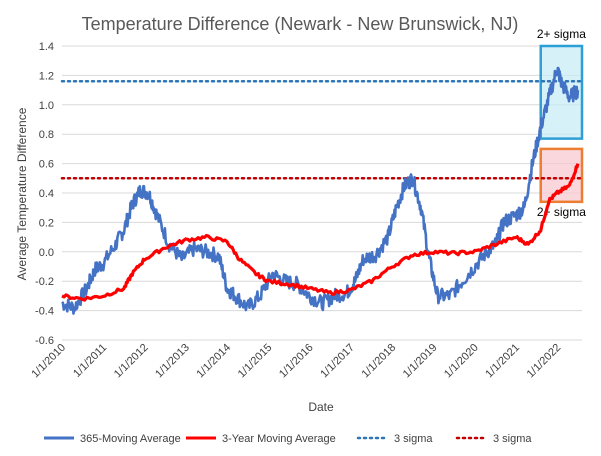 The height and width of the screenshot is (456, 601). What do you see at coordinates (46, 76) in the screenshot?
I see `y-tick-label: 1.2` at bounding box center [46, 76].